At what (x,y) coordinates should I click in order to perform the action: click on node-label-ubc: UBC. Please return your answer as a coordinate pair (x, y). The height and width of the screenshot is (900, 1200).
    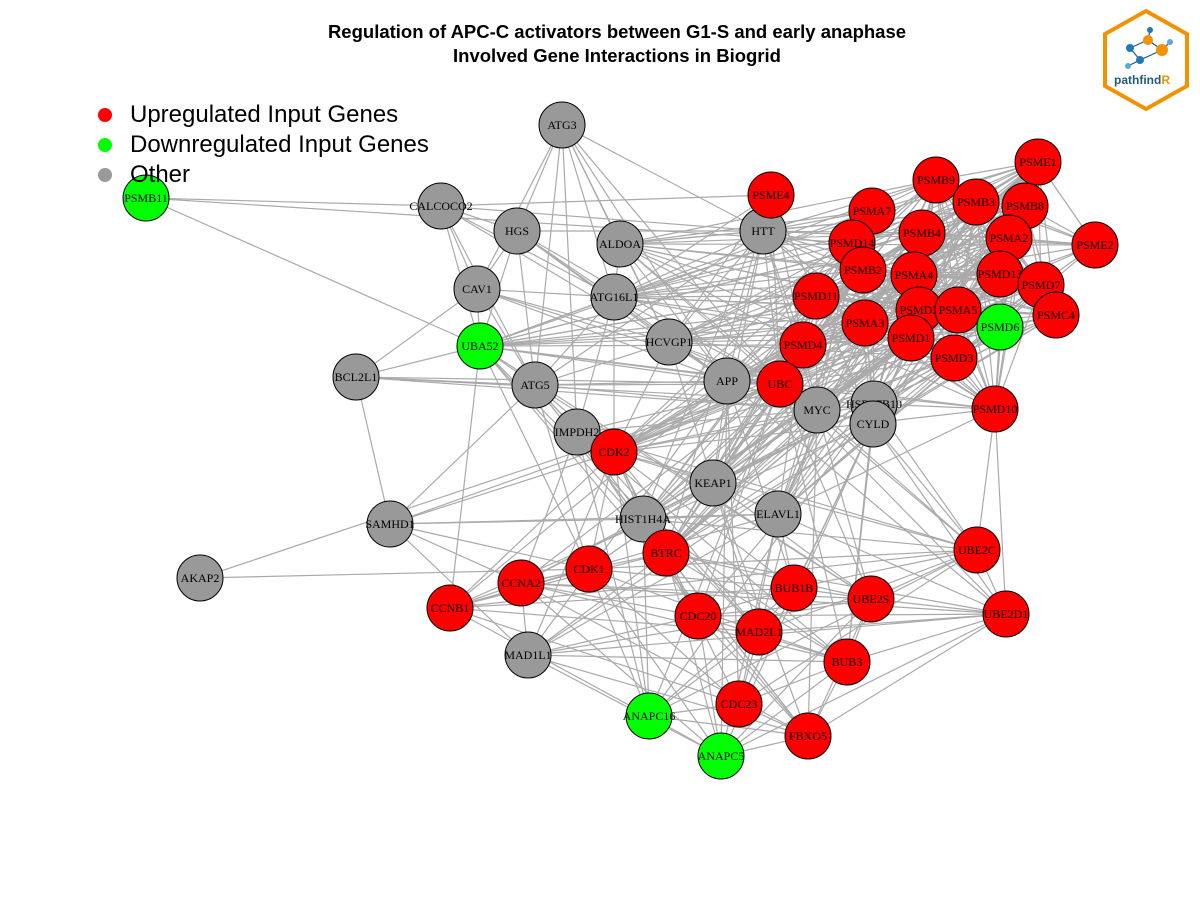
    Looking at the image, I should click on (780, 384).